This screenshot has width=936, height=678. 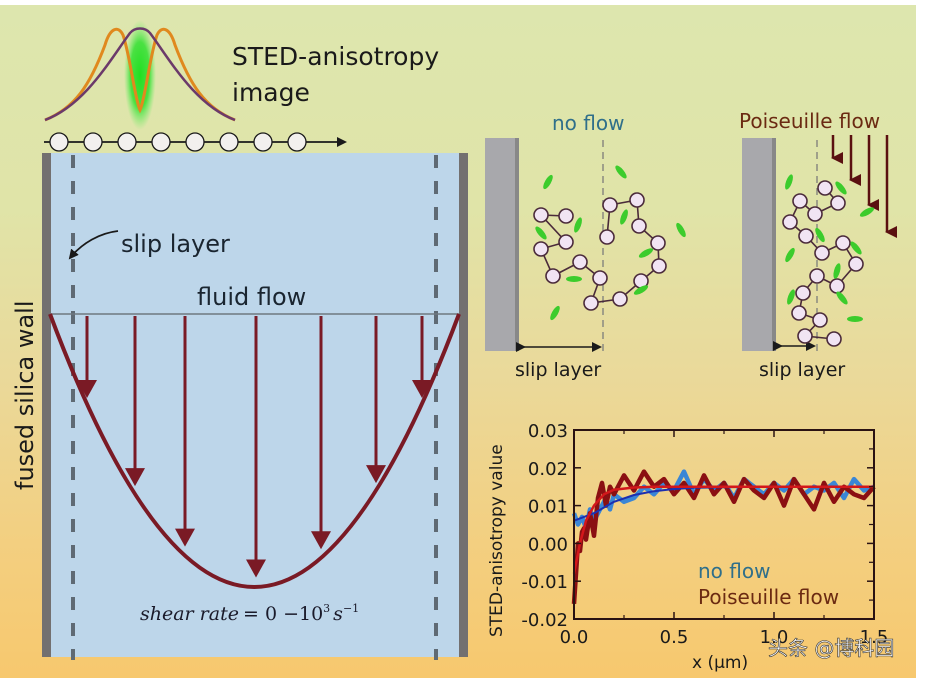 I want to click on flow-arrows, so click(x=864, y=186).